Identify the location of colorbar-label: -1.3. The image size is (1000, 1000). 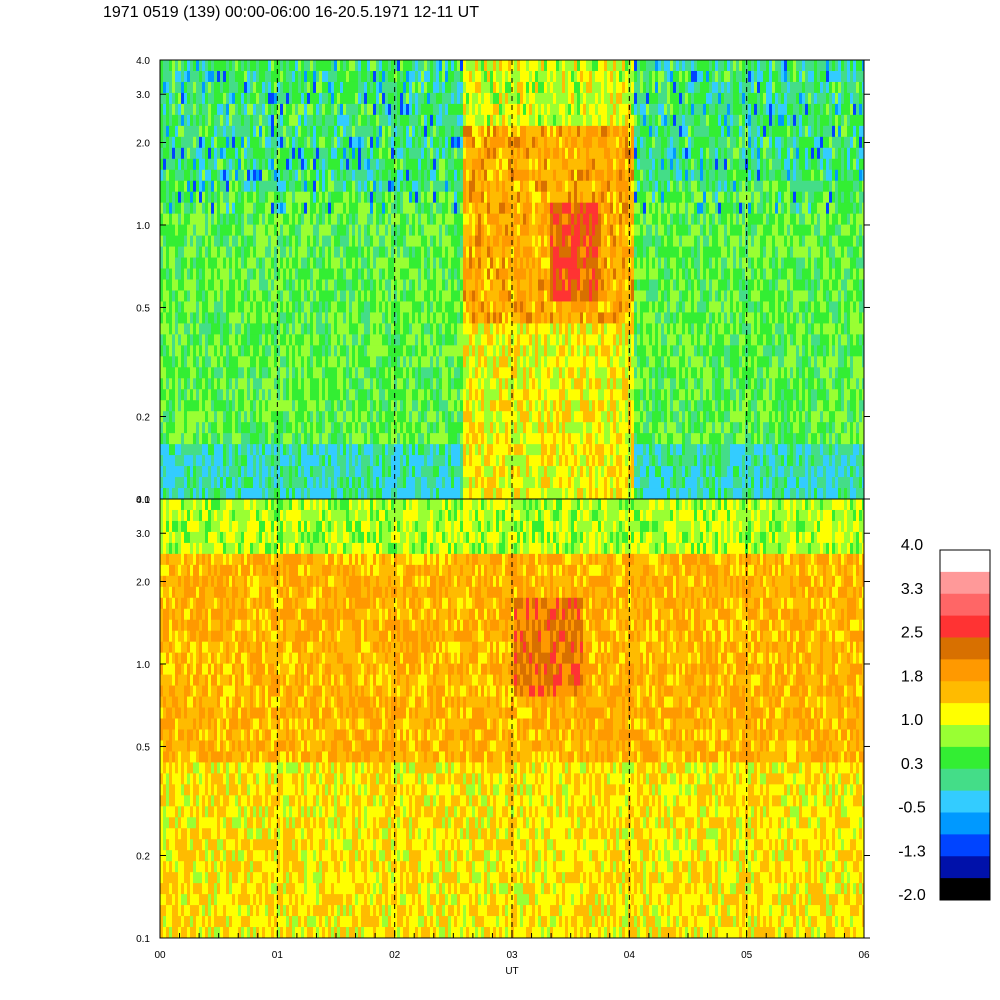
(912, 851).